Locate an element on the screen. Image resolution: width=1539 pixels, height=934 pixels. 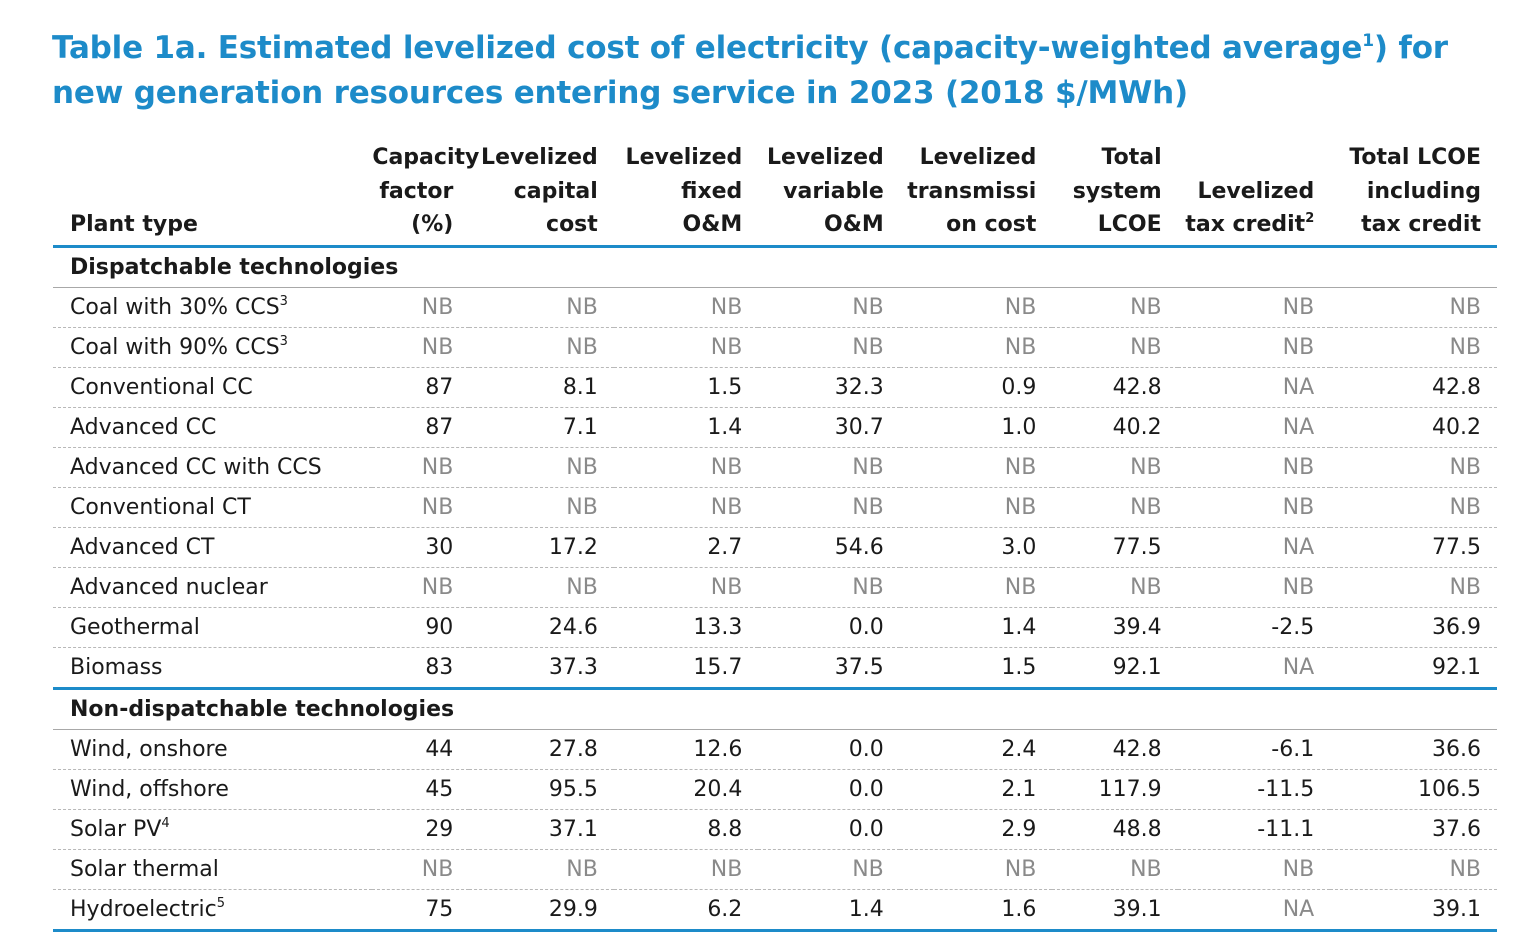
plant-type-cell: Coal with 30% CCS3 is located at coordinates (213, 307).